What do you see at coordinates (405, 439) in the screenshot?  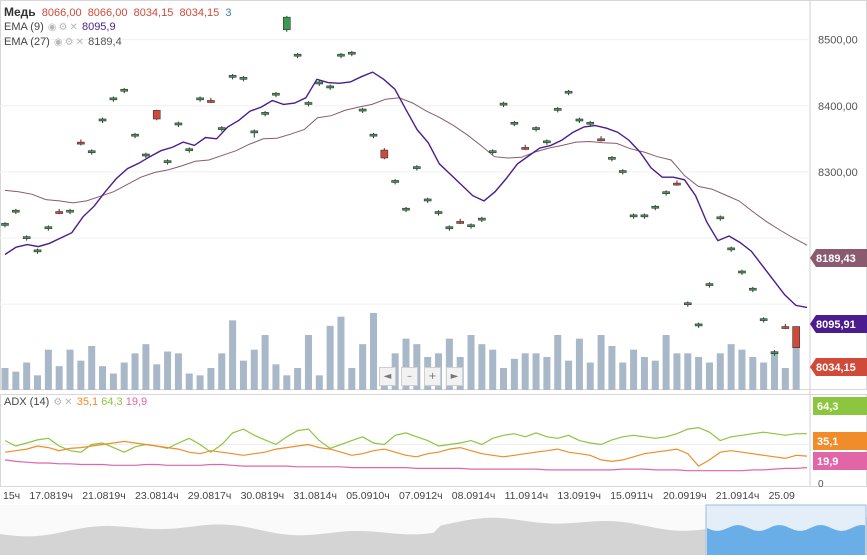 I see `adx-green-line` at bounding box center [405, 439].